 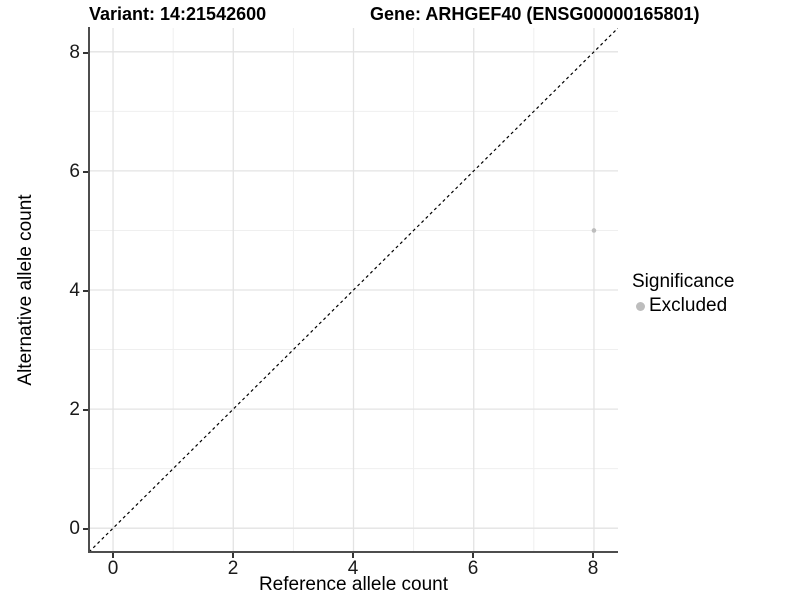 I want to click on y-tick-label: 8, so click(x=74, y=52).